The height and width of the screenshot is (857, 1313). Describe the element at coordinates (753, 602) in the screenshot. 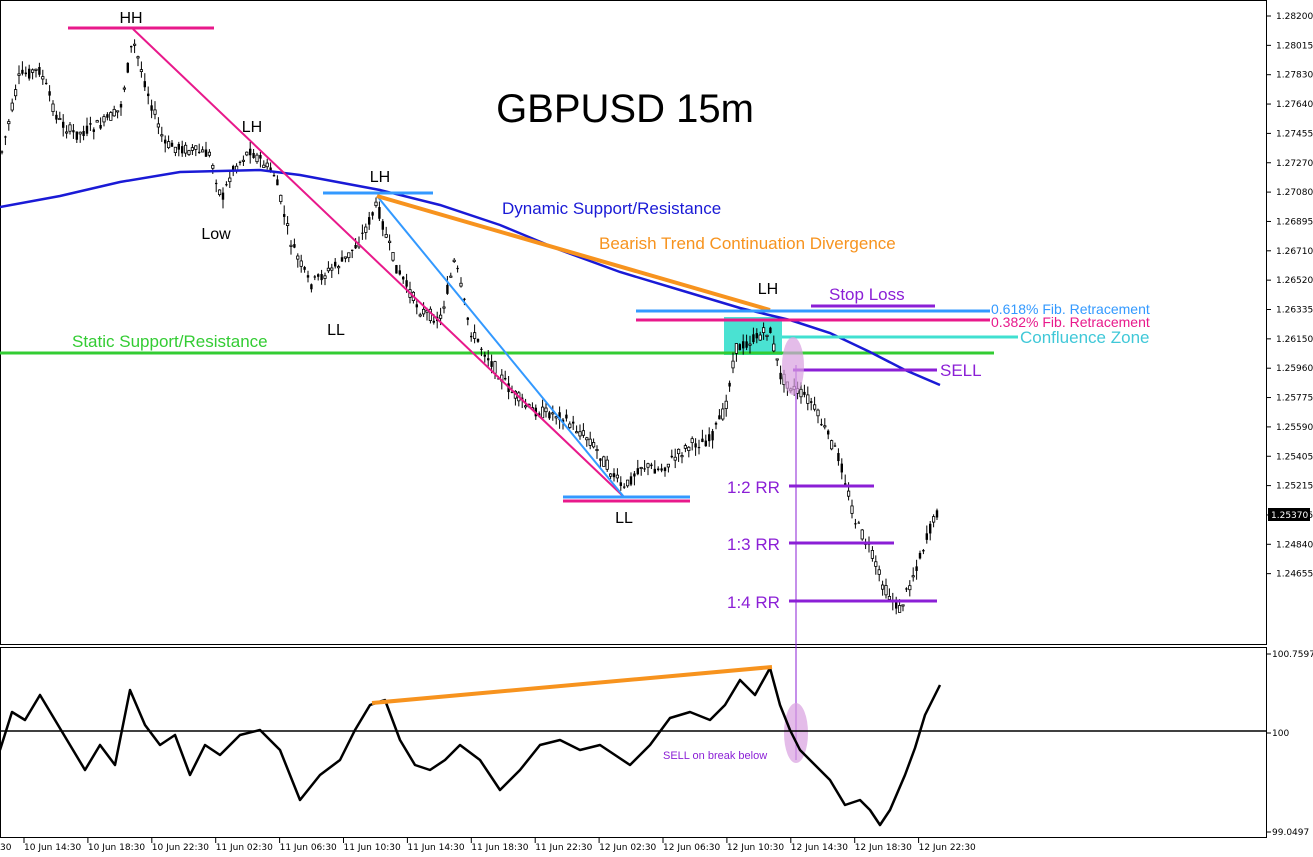

I see `label-rr4: 1:4 RR` at that location.